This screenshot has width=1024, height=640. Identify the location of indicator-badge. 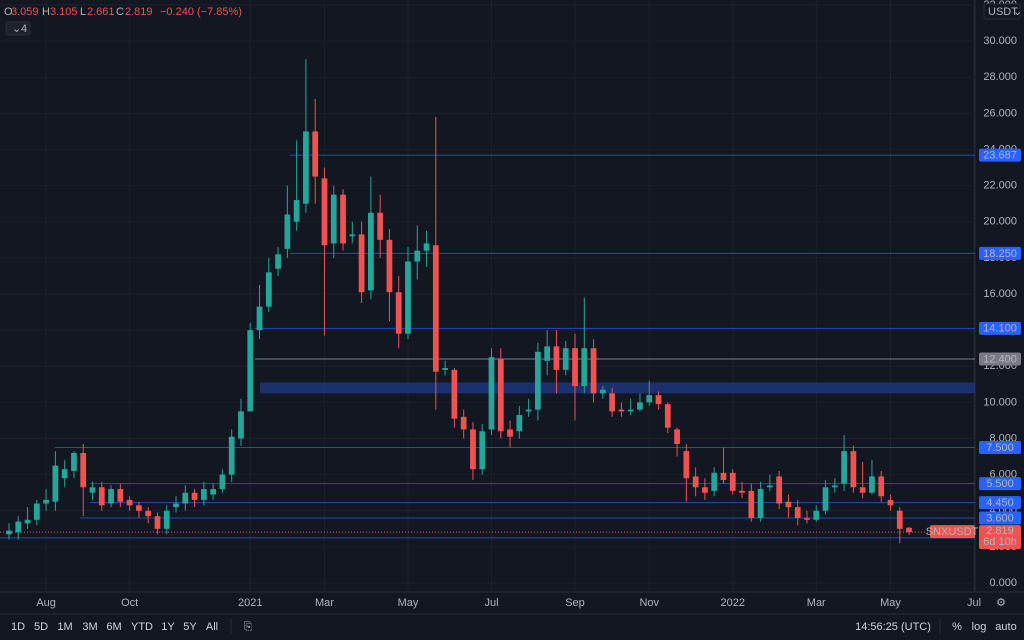
(18, 28).